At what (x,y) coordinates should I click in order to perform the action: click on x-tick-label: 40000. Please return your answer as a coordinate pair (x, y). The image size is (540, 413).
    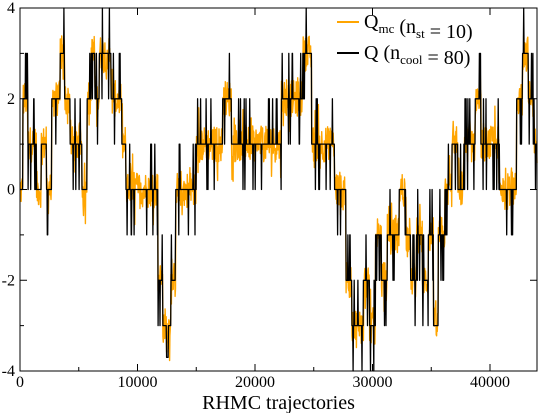
    Looking at the image, I should click on (490, 382).